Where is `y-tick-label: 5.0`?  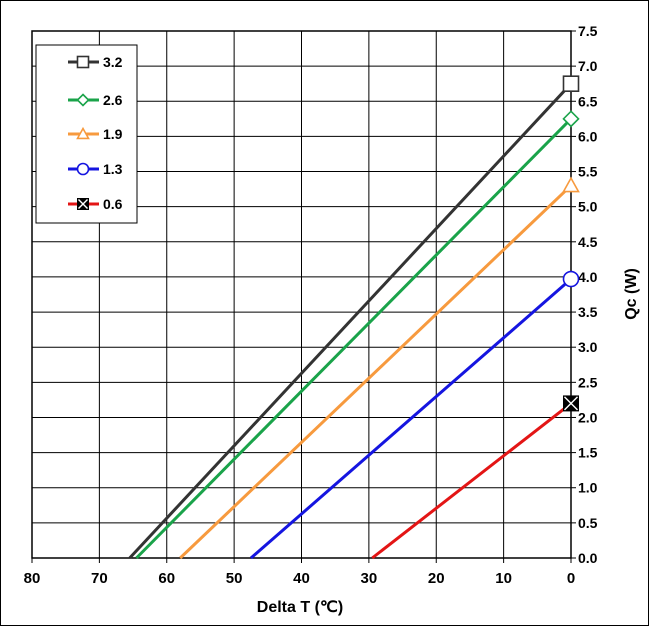 y-tick-label: 5.0 is located at coordinates (588, 207).